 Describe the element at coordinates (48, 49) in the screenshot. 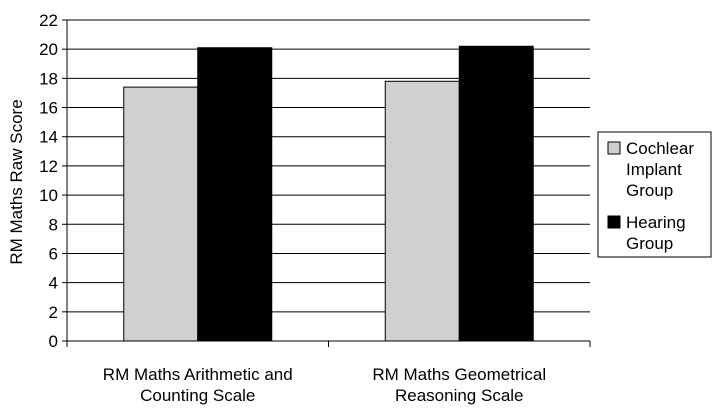

I see `y-tick-label: 20` at that location.